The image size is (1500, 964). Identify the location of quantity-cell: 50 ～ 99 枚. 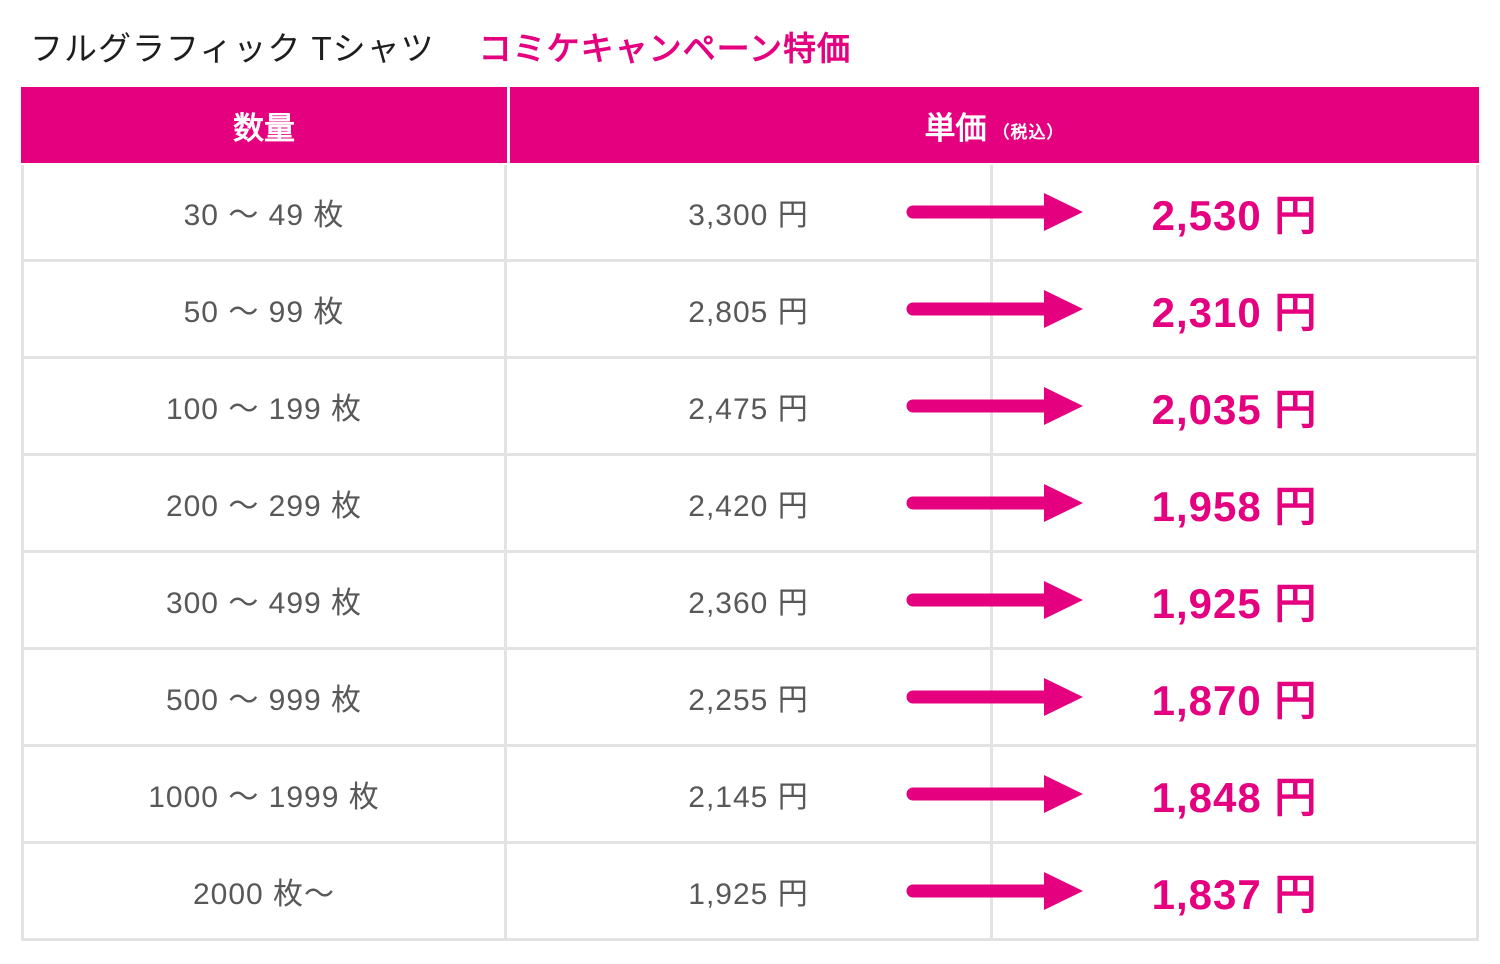
(265, 309).